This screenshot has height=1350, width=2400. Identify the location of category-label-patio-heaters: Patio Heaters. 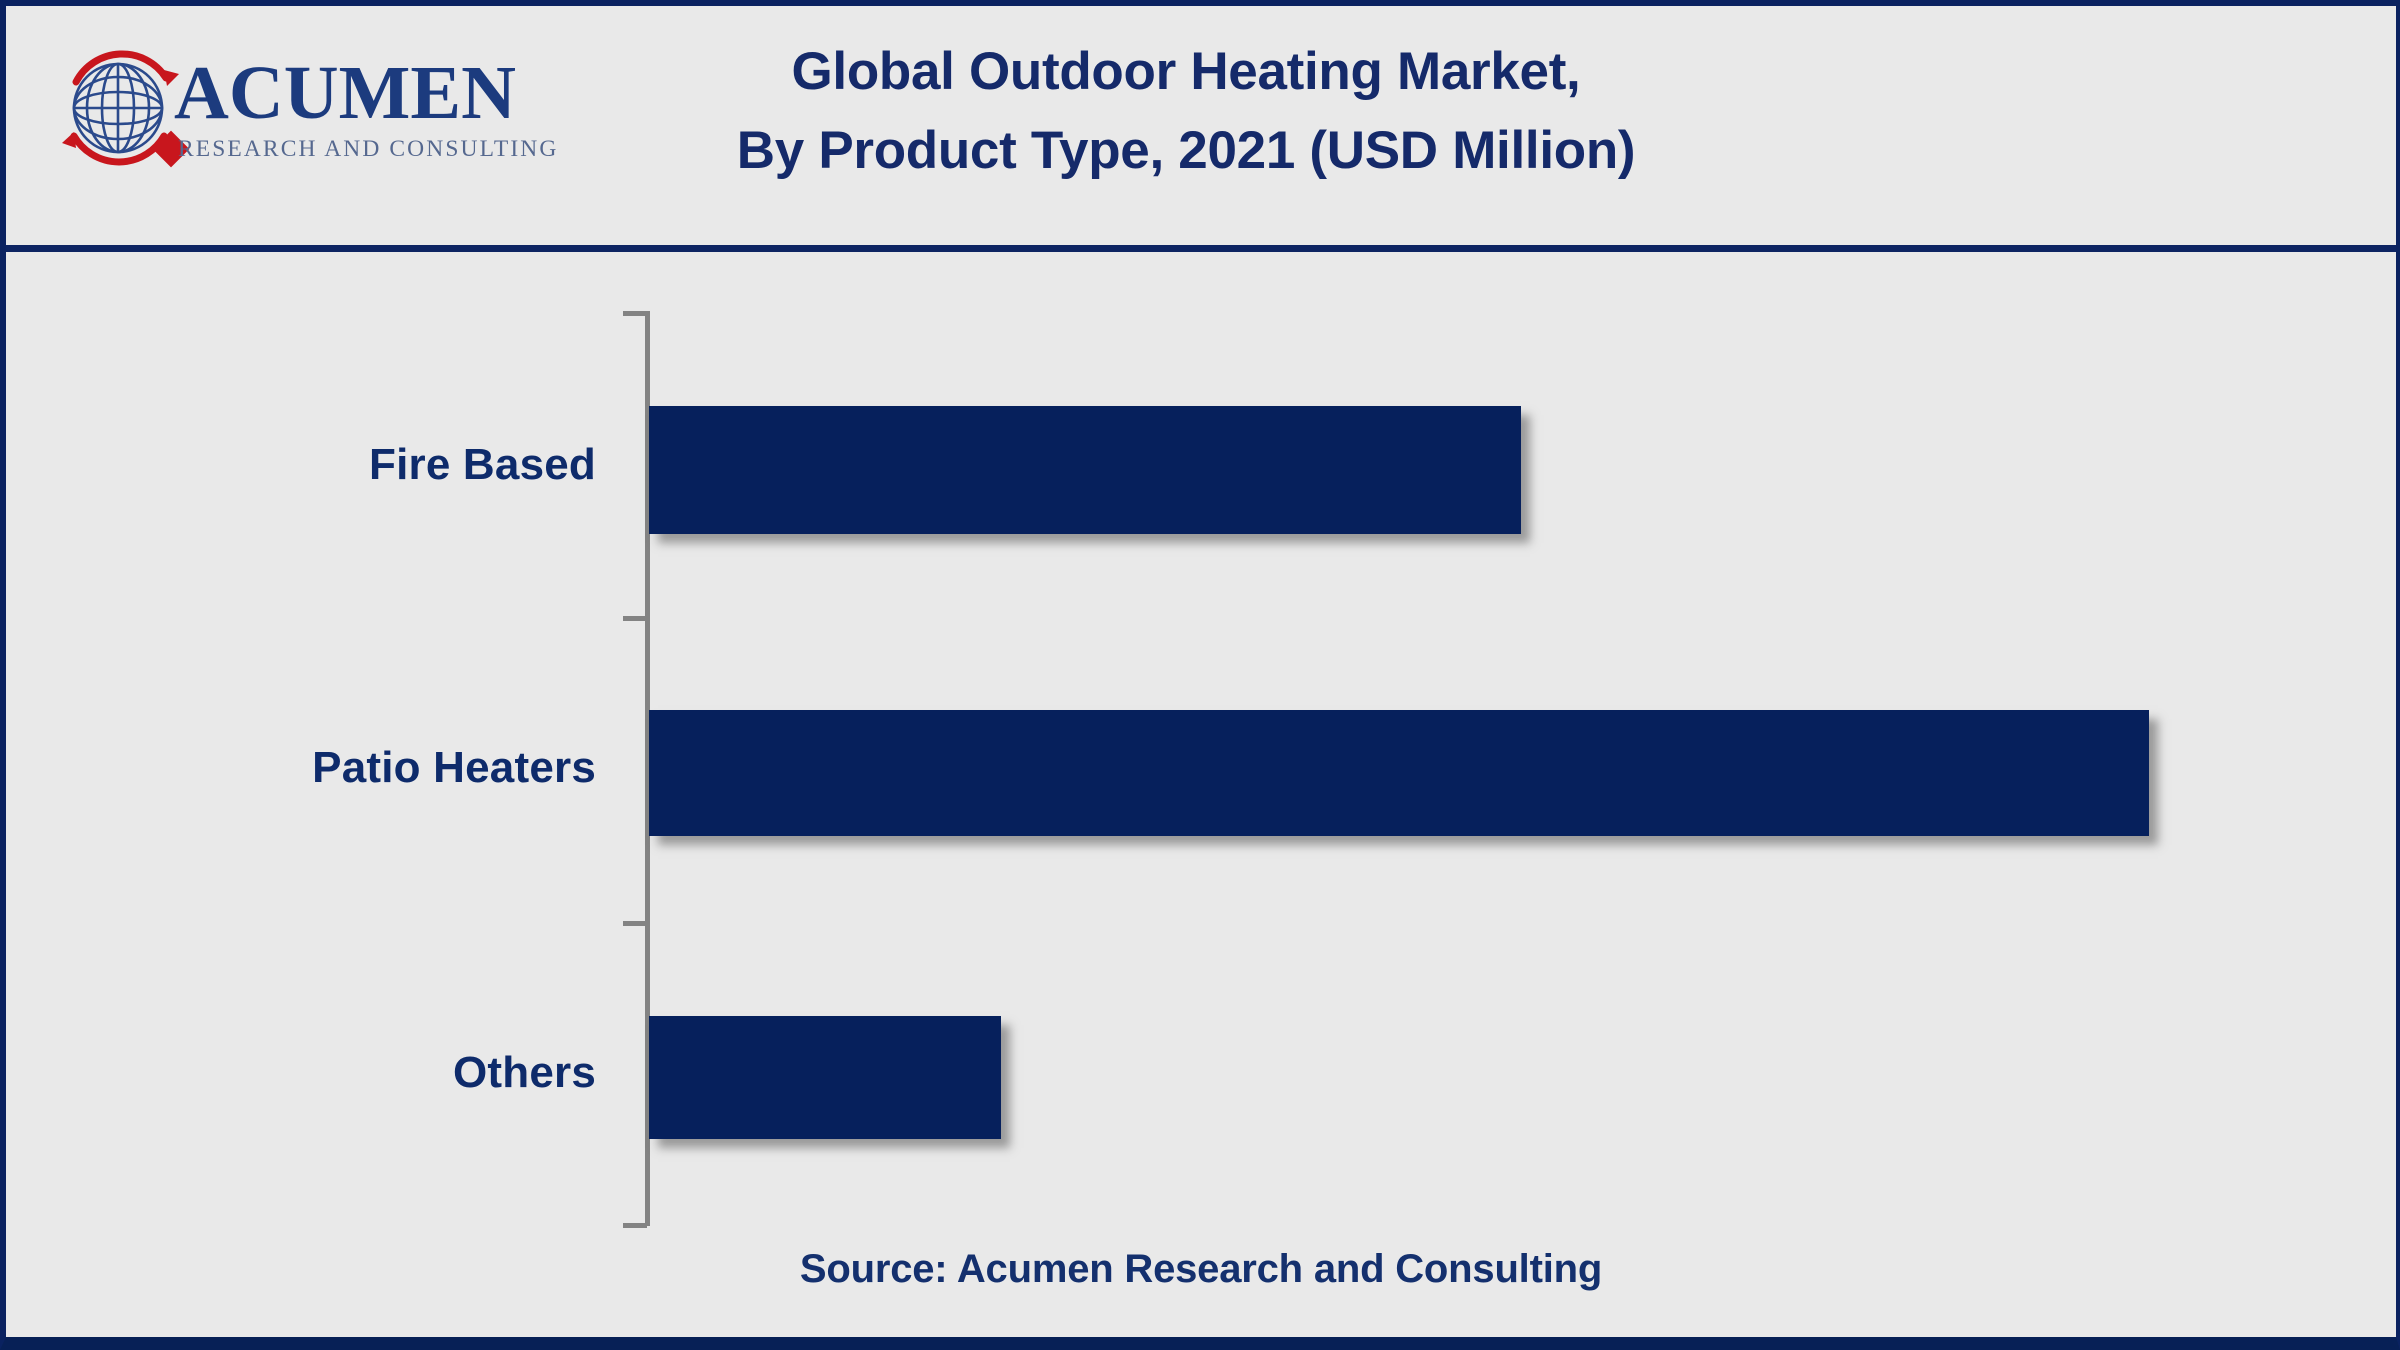
(454, 767).